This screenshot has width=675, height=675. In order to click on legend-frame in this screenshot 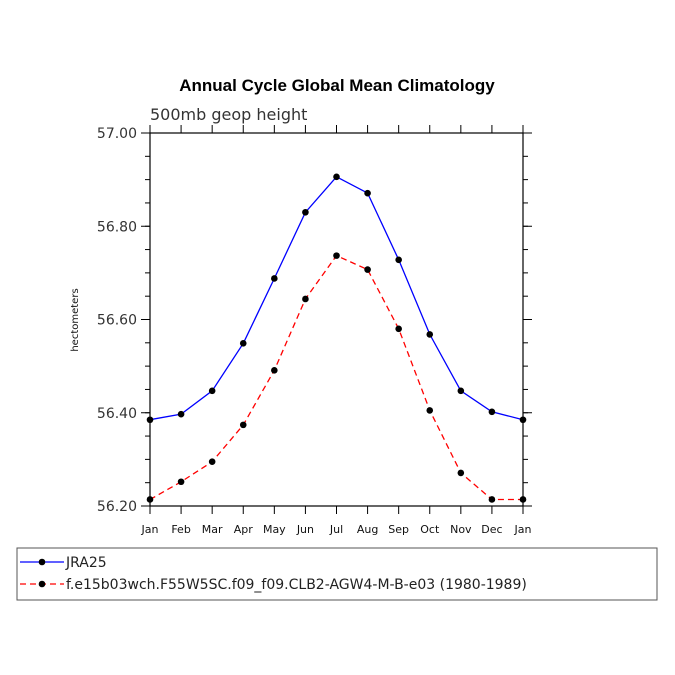, I will do `click(337, 574)`.